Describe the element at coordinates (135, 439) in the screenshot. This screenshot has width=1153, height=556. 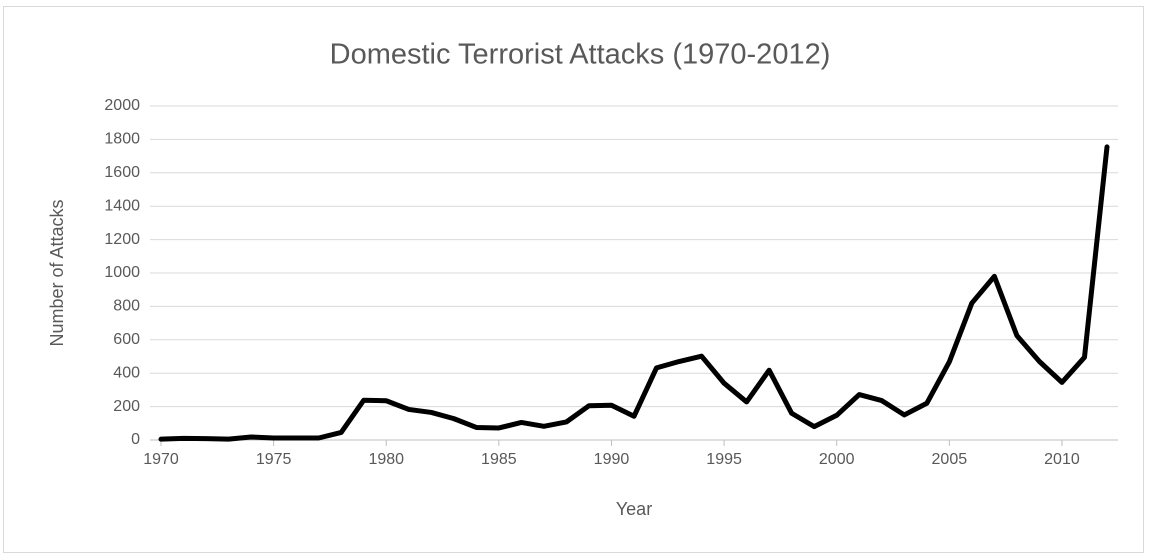
I see `y-tick-label: 0` at that location.